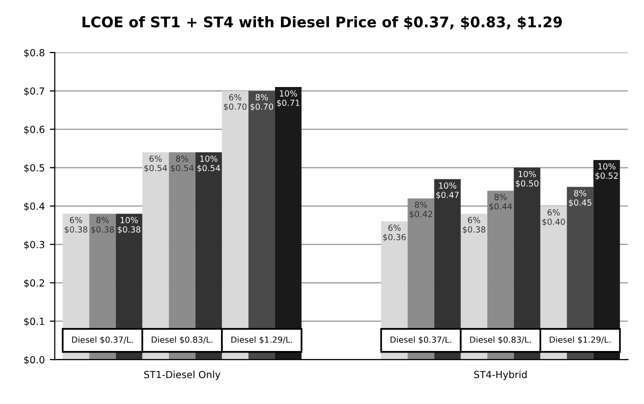  What do you see at coordinates (394, 238) in the screenshot?
I see `data-label: $0.36` at bounding box center [394, 238].